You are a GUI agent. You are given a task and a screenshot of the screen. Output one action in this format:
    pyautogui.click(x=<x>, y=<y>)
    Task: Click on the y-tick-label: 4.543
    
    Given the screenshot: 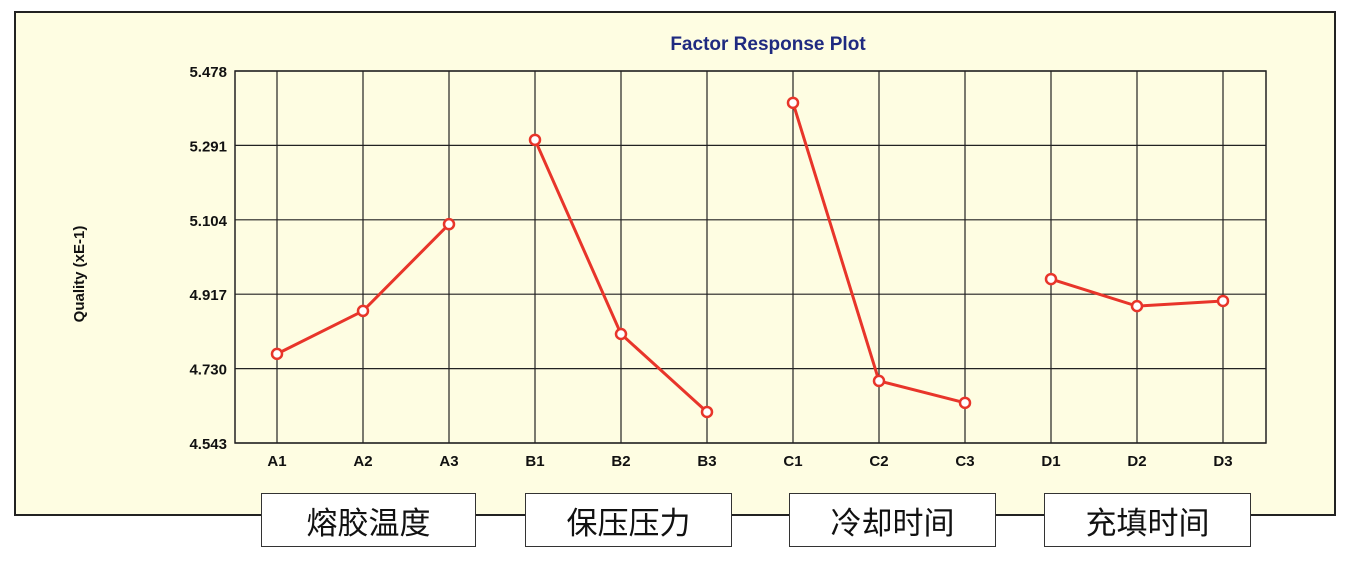 What is the action you would take?
    pyautogui.click(x=208, y=444)
    